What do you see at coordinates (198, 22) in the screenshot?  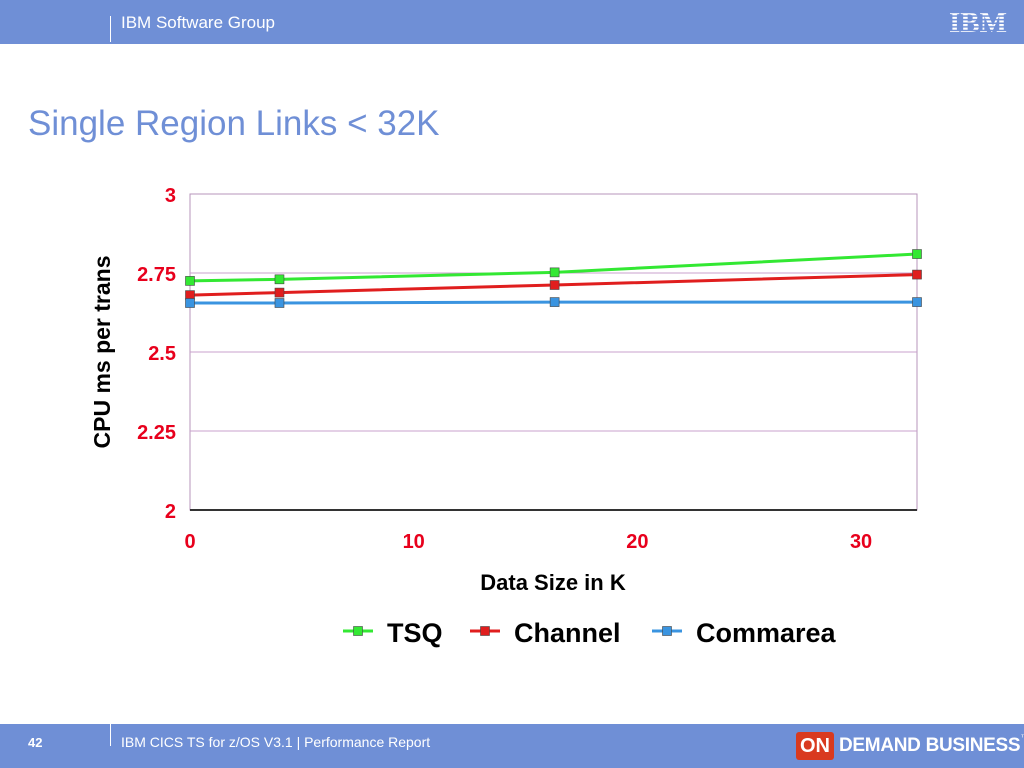 I see `header-group-name: IBM Software Group` at bounding box center [198, 22].